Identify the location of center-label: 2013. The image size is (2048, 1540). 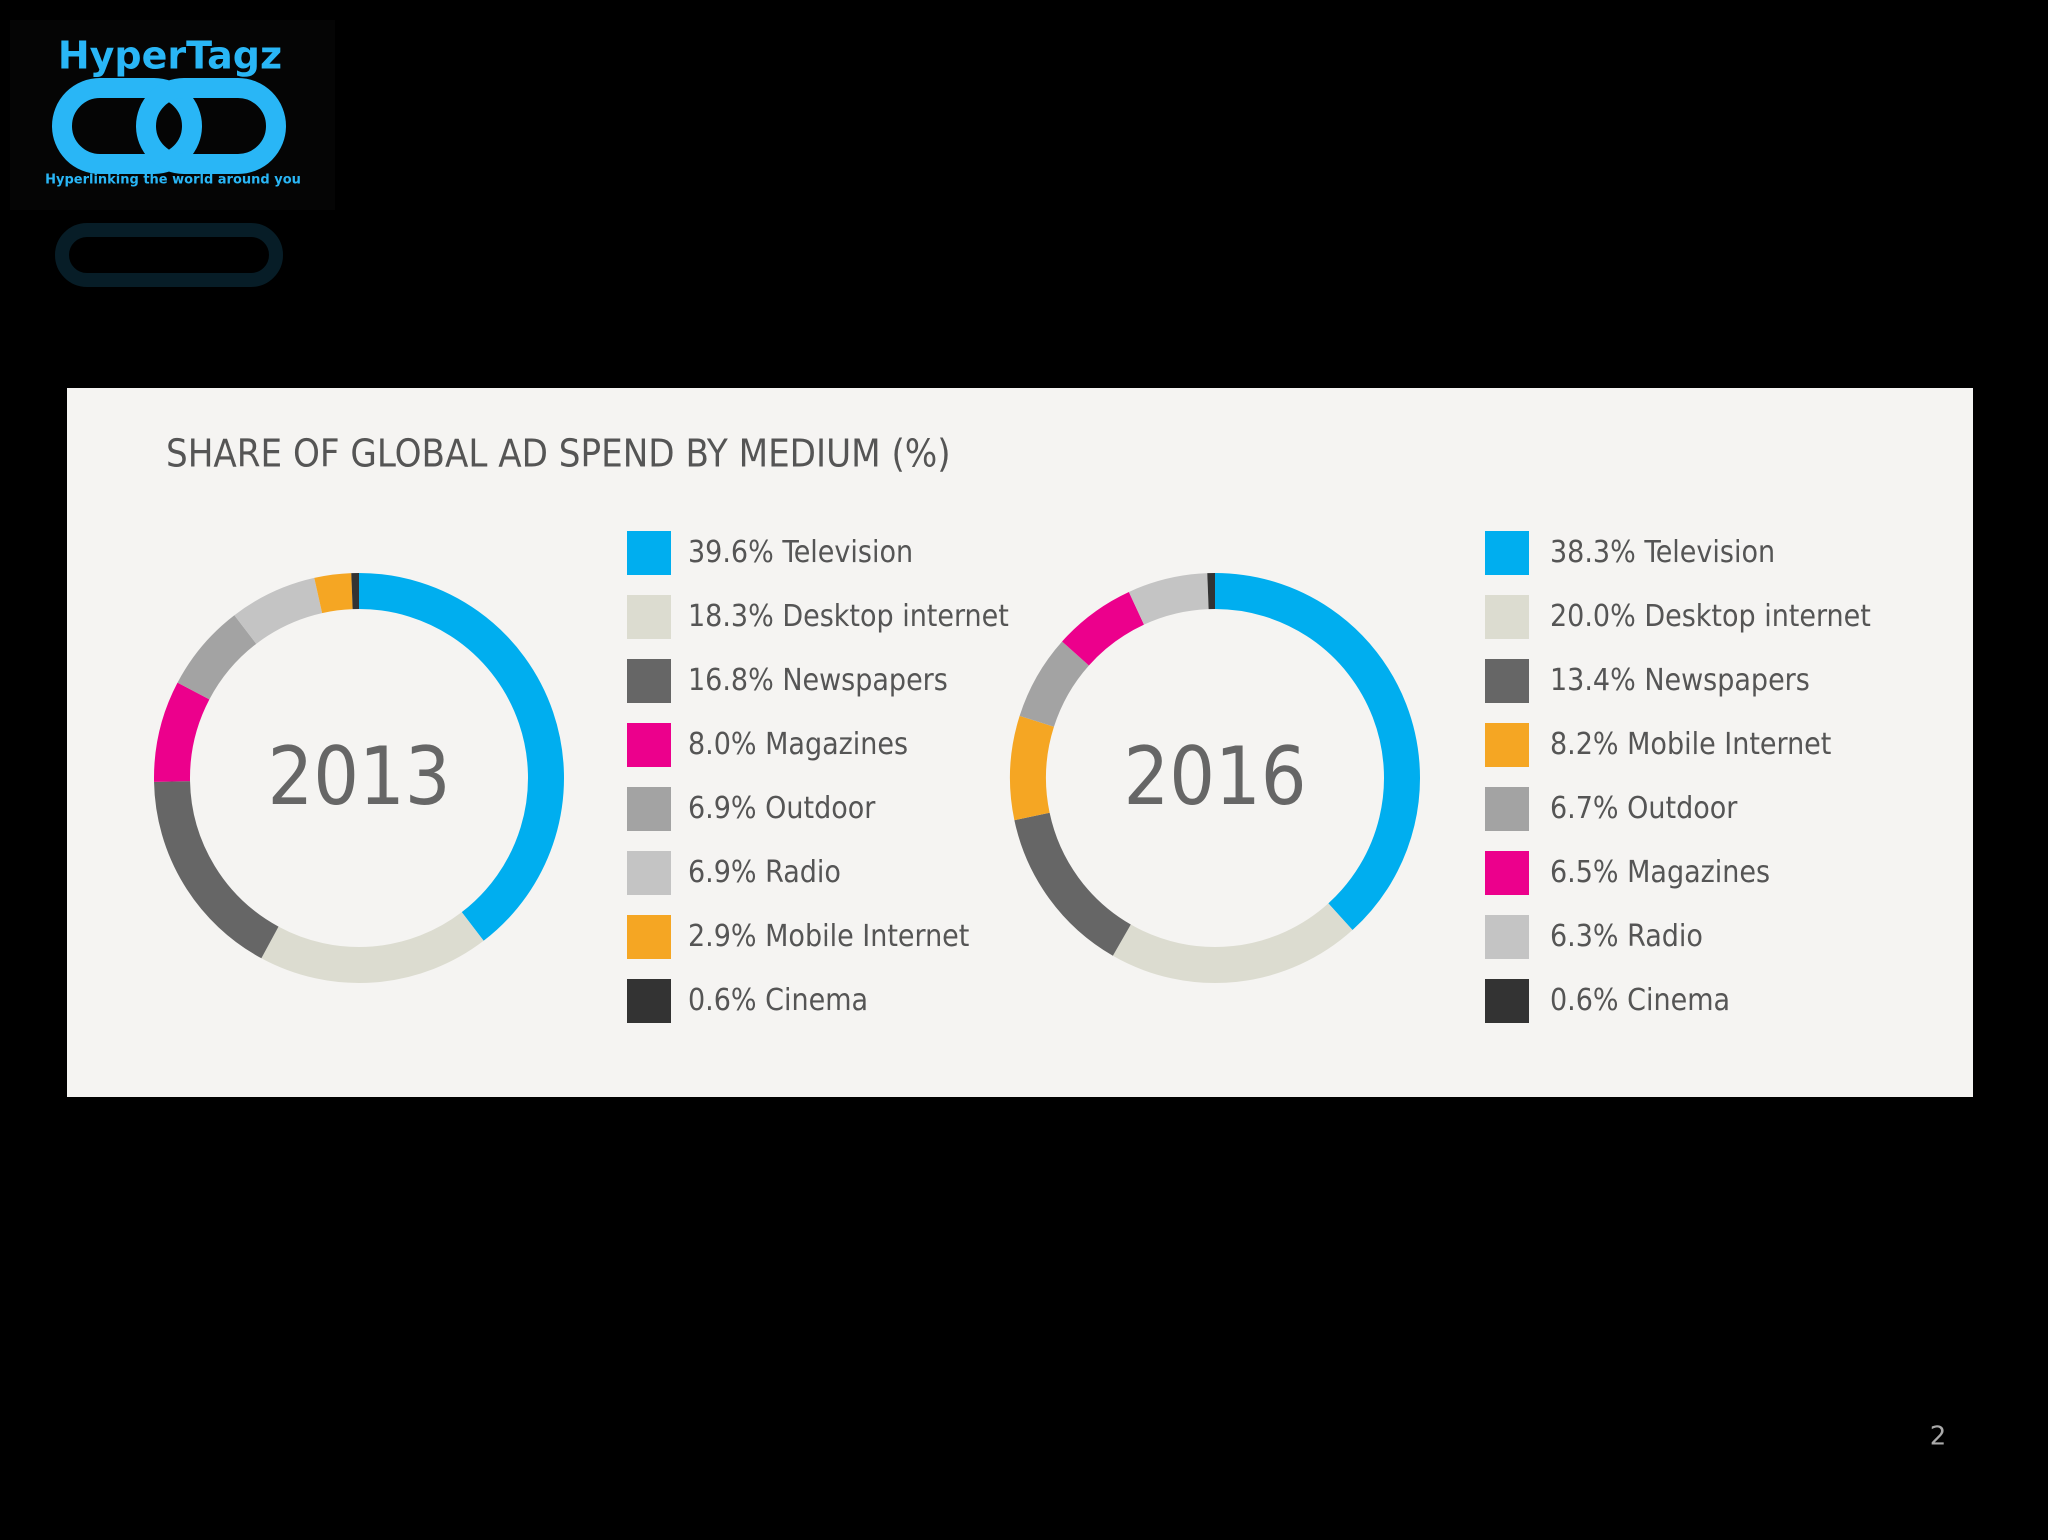
(358, 776).